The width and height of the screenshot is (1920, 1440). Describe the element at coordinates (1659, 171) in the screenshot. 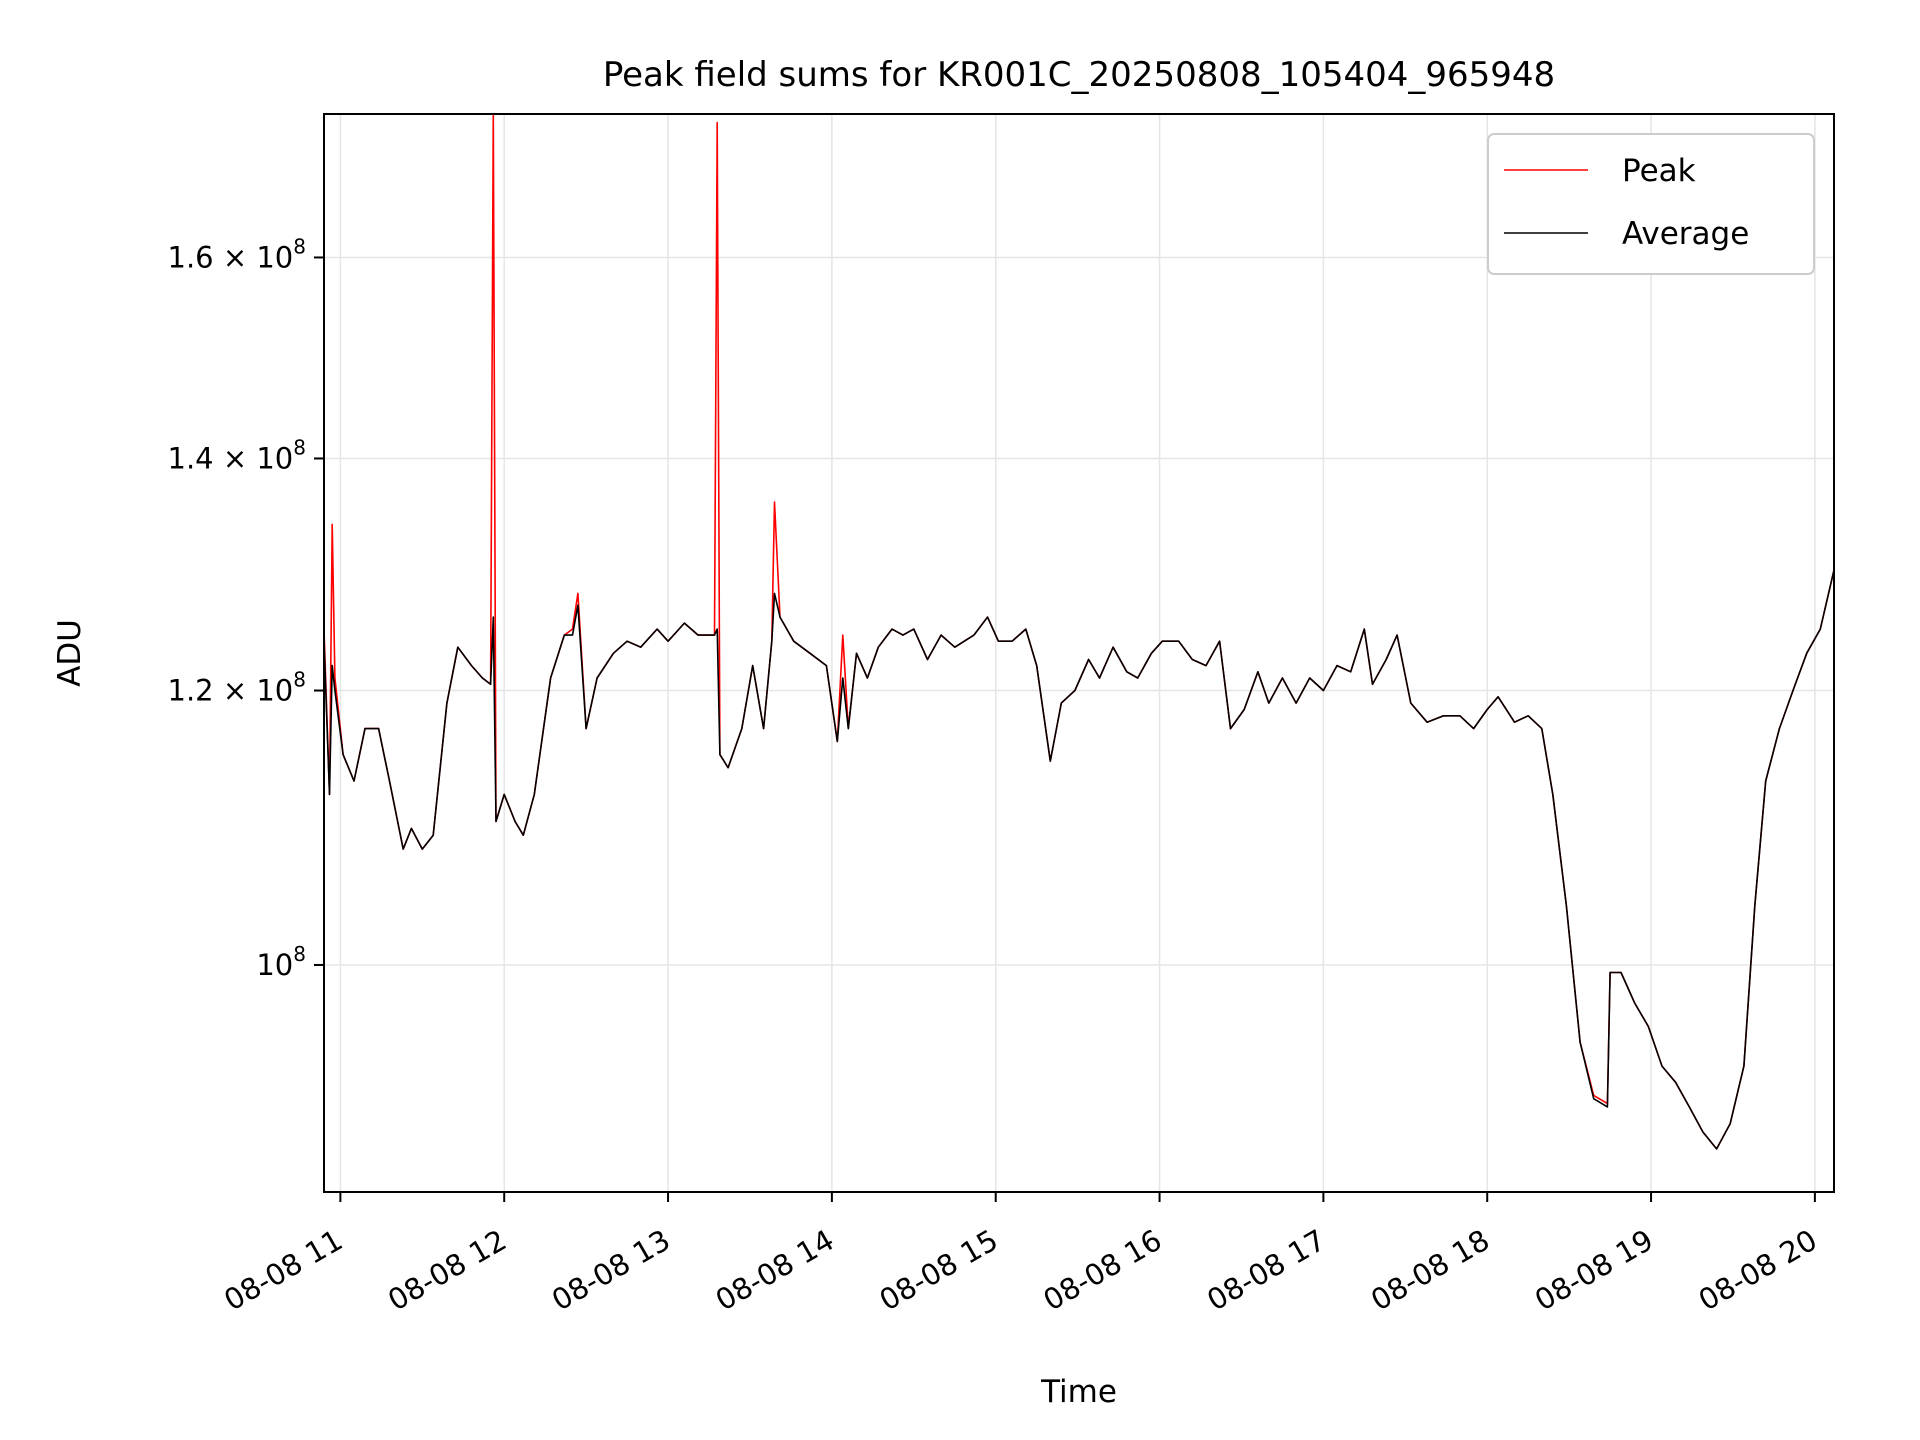

I see `legend-label-peak: Peak` at that location.